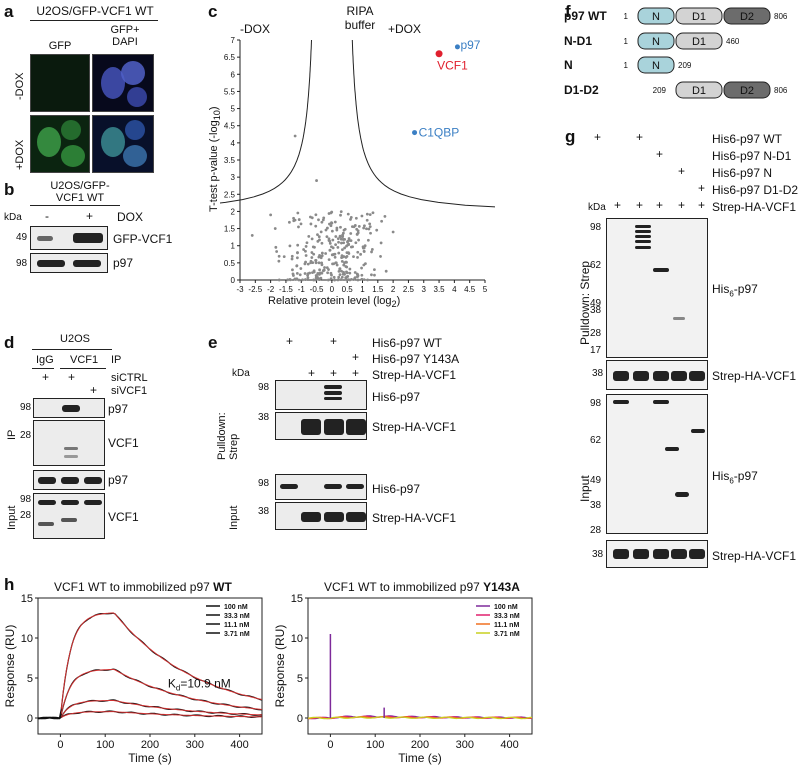 Image resolution: width=800 pixels, height=767 pixels. Describe the element at coordinates (233, 246) in the screenshot. I see `volcano-y-tick-label: 1` at that location.